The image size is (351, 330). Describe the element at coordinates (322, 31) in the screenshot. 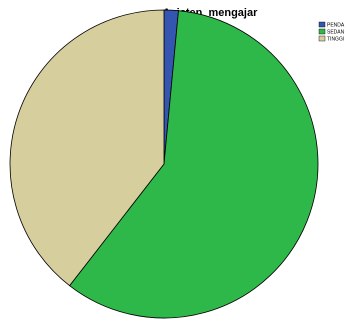

I see `legend-swatch-sedan` at that location.